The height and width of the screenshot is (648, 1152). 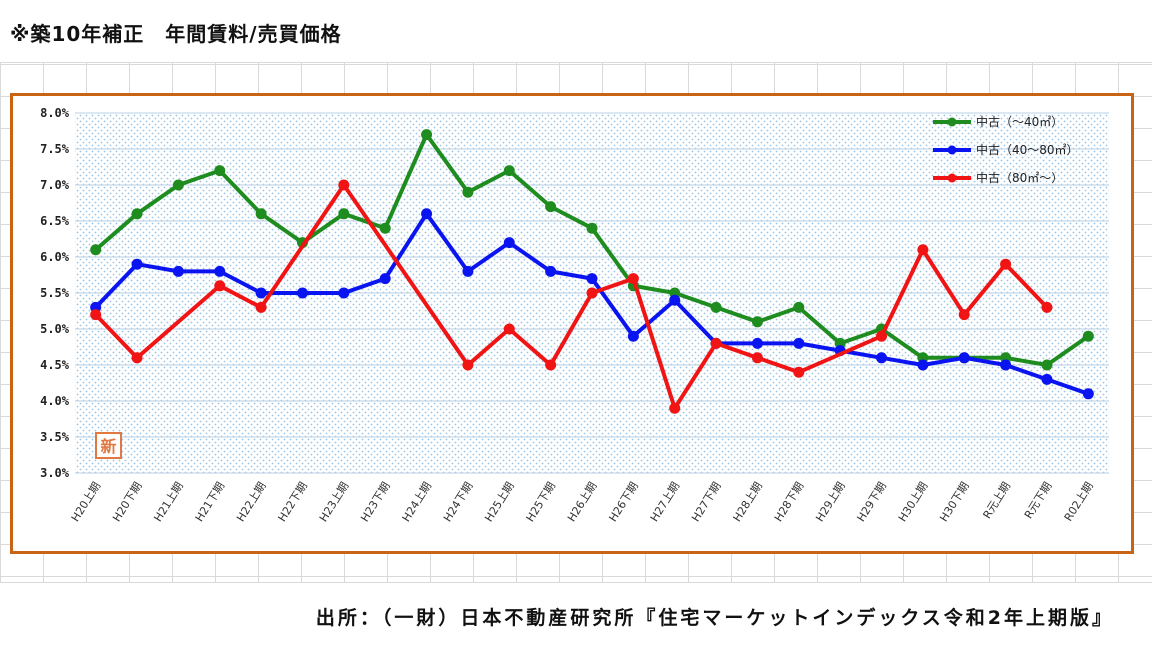 What do you see at coordinates (706, 502) in the screenshot?
I see `x-tick-label: H27下期` at bounding box center [706, 502].